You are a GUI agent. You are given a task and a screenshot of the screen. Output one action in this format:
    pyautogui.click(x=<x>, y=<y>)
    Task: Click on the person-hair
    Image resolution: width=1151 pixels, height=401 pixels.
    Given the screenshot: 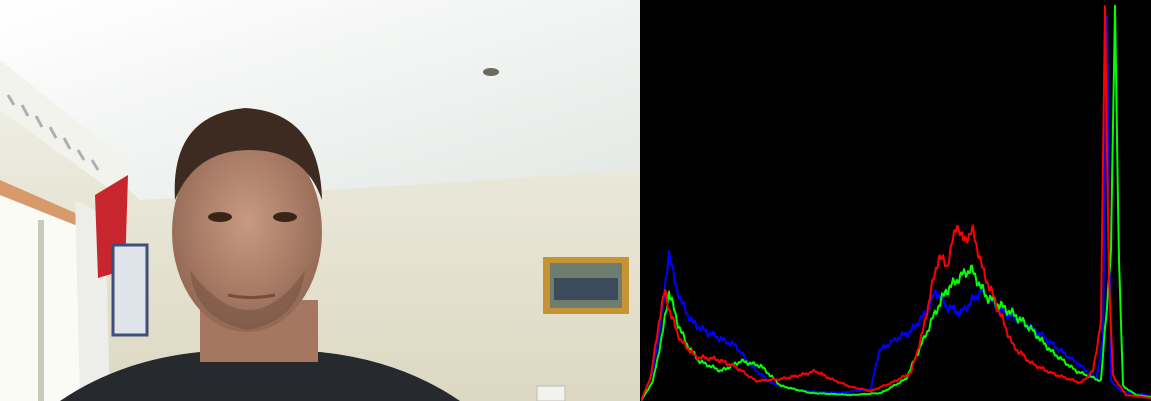 What is the action you would take?
    pyautogui.click(x=248, y=154)
    